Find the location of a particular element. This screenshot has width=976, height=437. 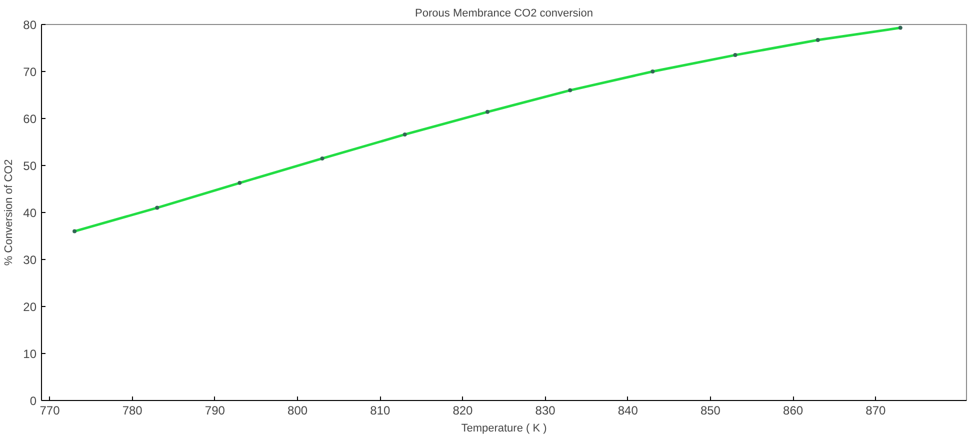

y-tick-label: 20 is located at coordinates (30, 307).